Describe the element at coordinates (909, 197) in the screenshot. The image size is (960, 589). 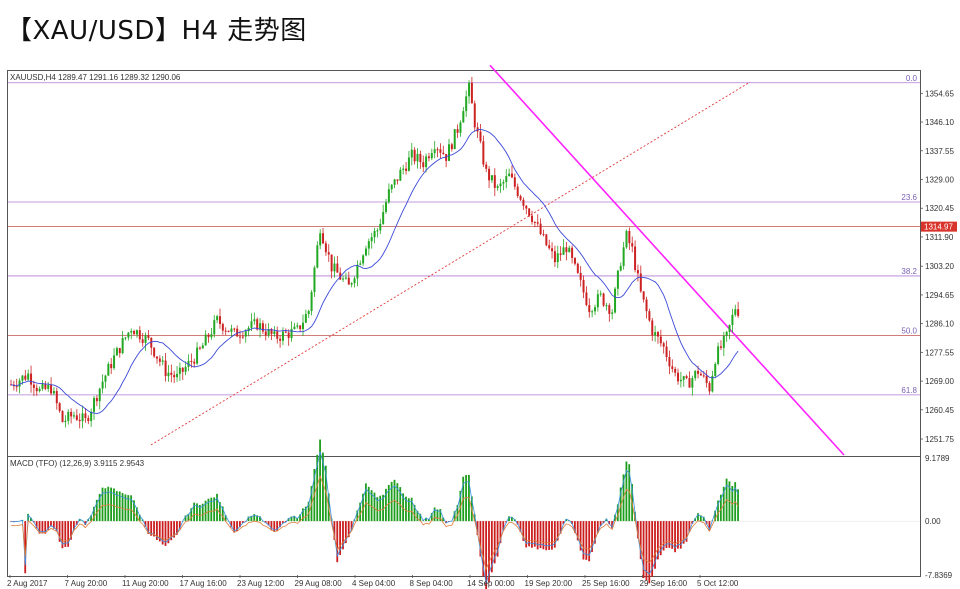
I see `fib-label-1: 23.6` at that location.